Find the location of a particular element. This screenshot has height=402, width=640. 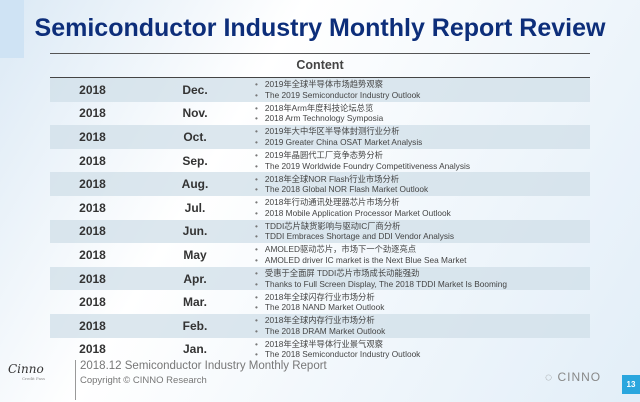

topic-cn: 2018年全球半导体行业景气观察 is located at coordinates (337, 344).